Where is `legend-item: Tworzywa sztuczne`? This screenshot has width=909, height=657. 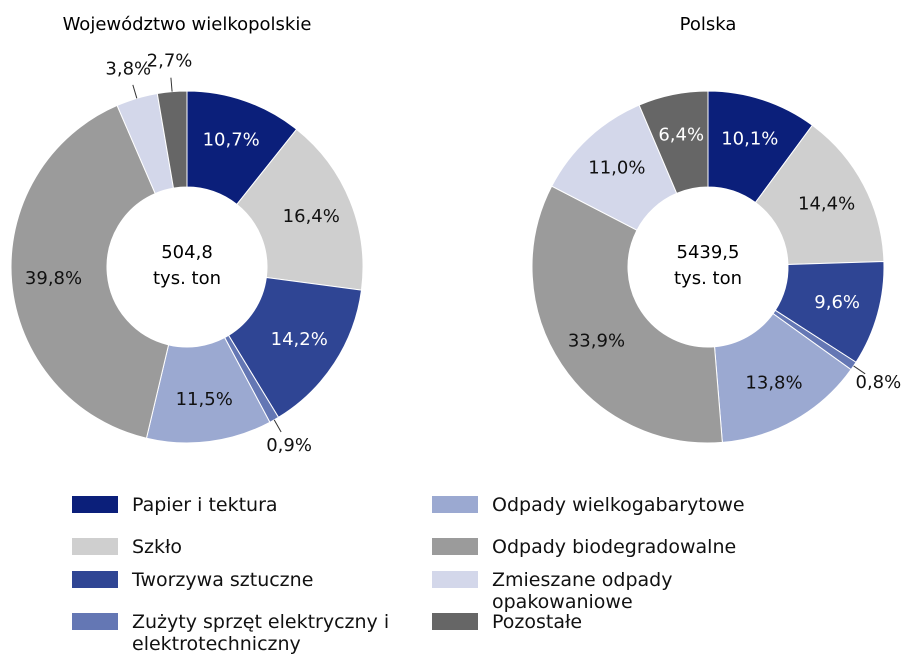
legend-item: Tworzywa sztuczne is located at coordinates (237, 580).